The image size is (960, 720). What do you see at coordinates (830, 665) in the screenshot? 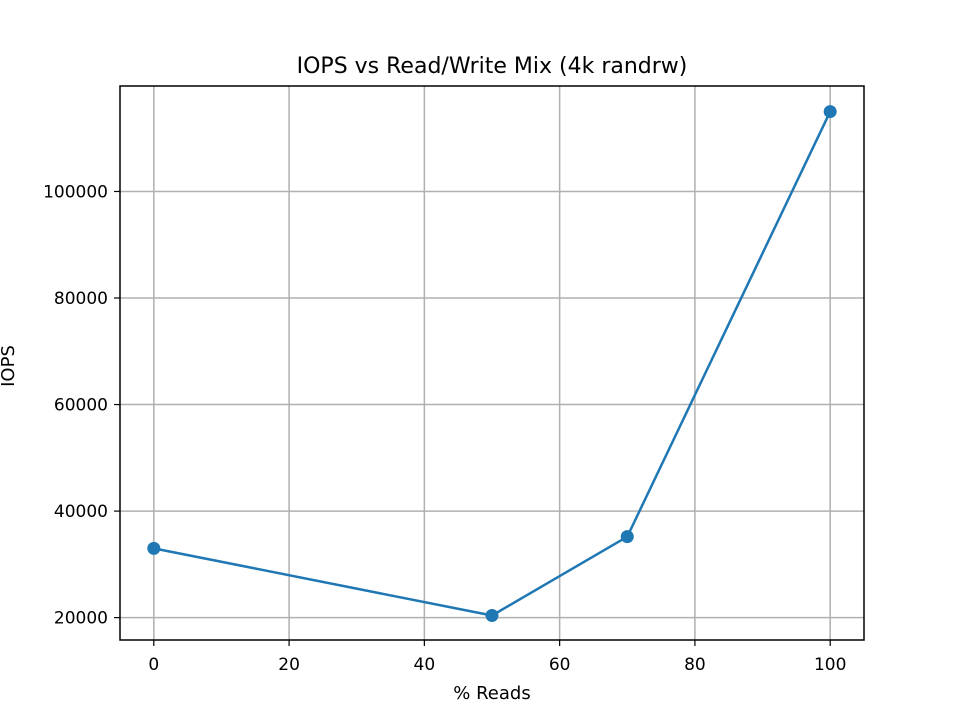
I see `x-tick-label: 100` at bounding box center [830, 665].